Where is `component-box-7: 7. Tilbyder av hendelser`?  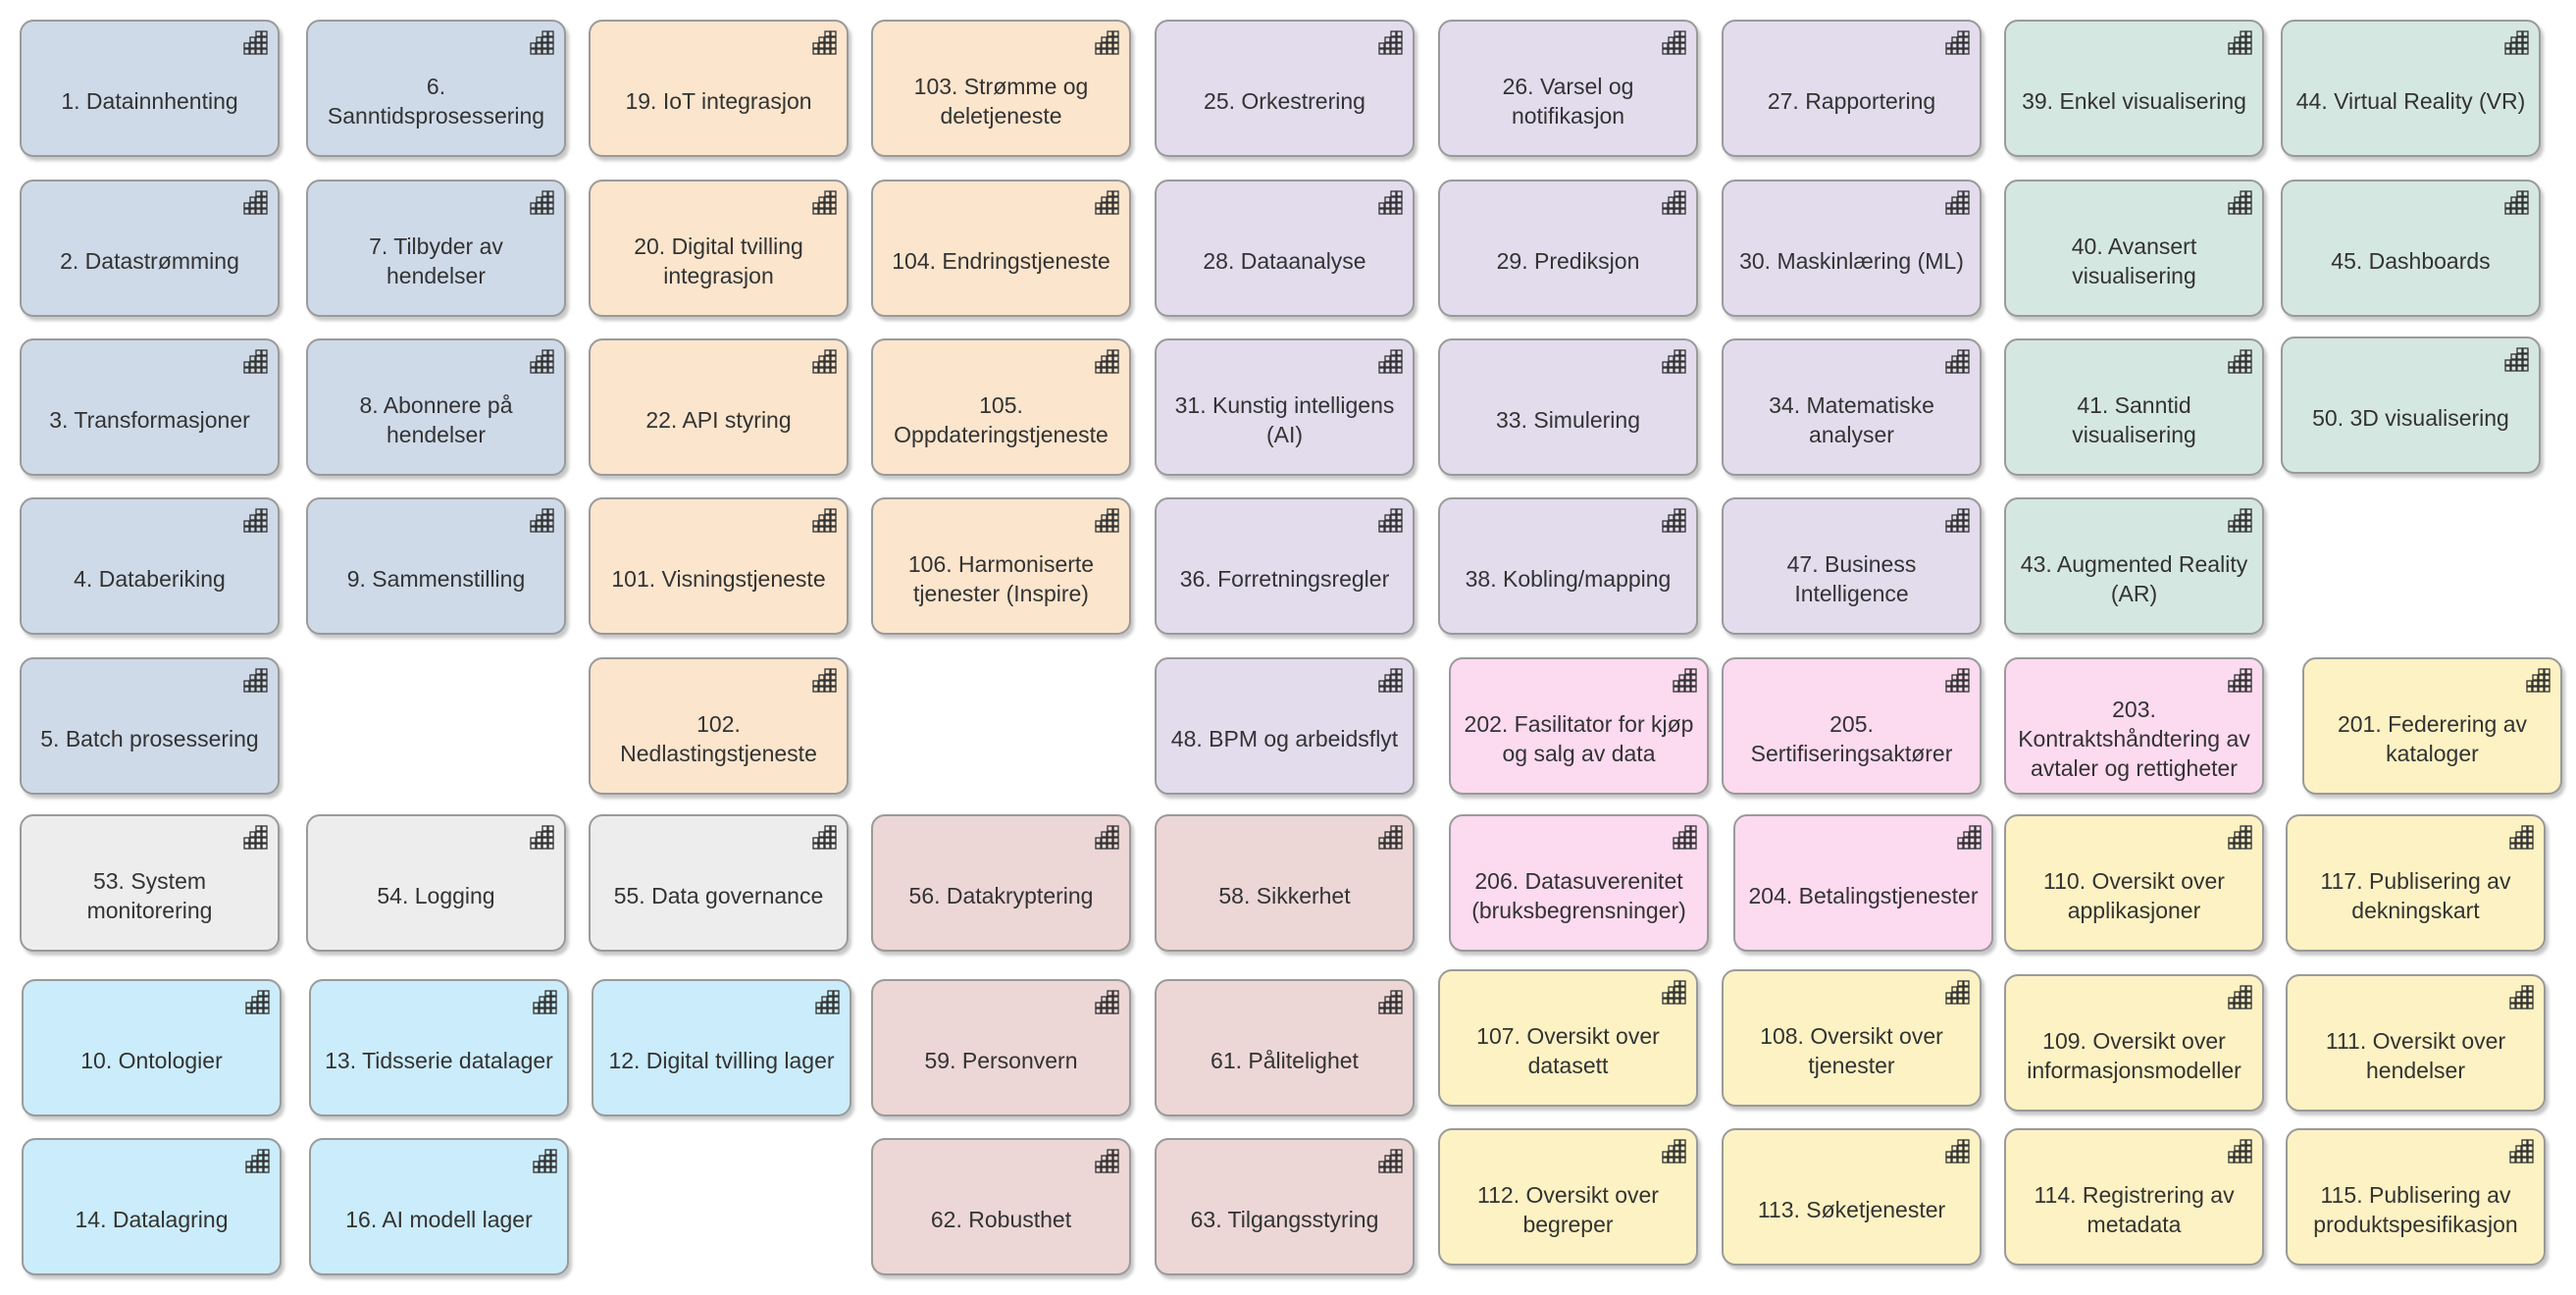 component-box-7: 7. Tilbyder av hendelser is located at coordinates (436, 248).